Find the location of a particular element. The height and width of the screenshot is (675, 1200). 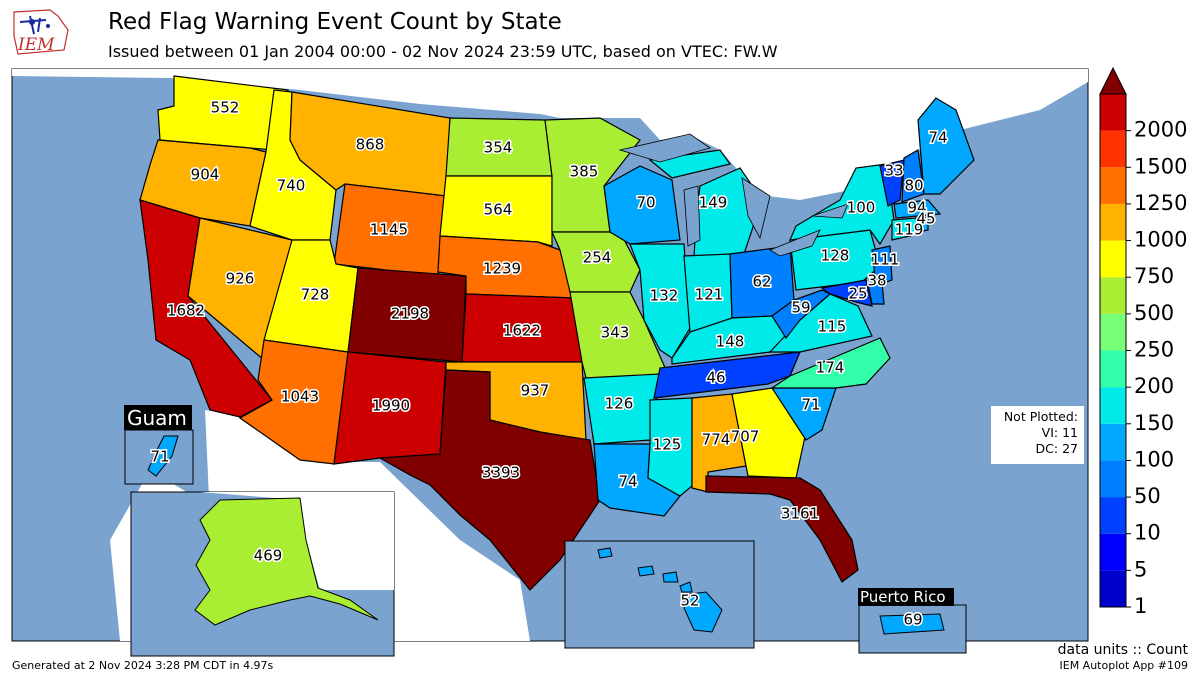

label-mt: 868 is located at coordinates (370, 145).